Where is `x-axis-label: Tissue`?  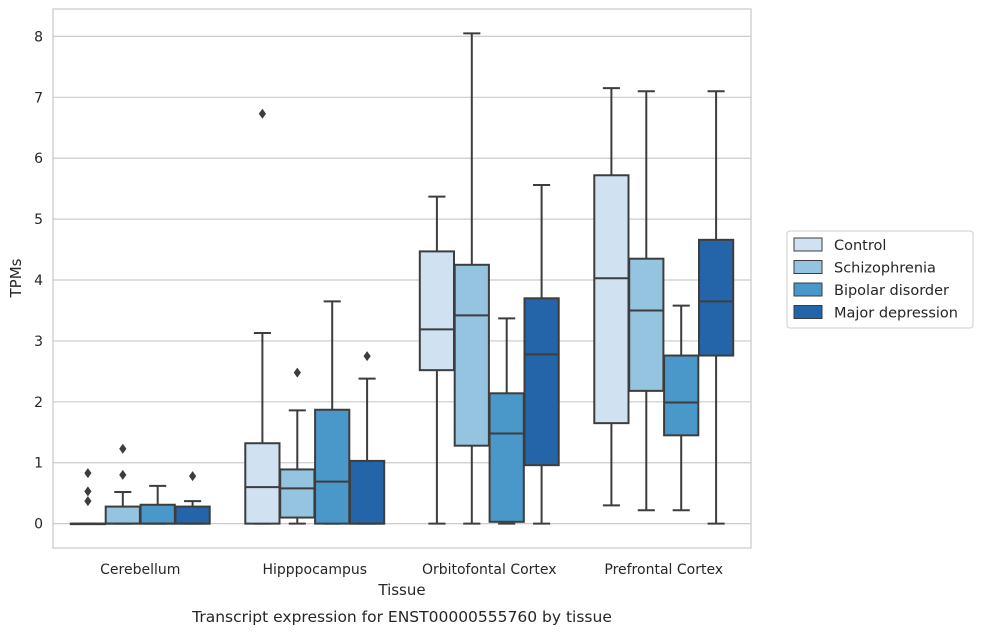
x-axis-label: Tissue is located at coordinates (401, 590).